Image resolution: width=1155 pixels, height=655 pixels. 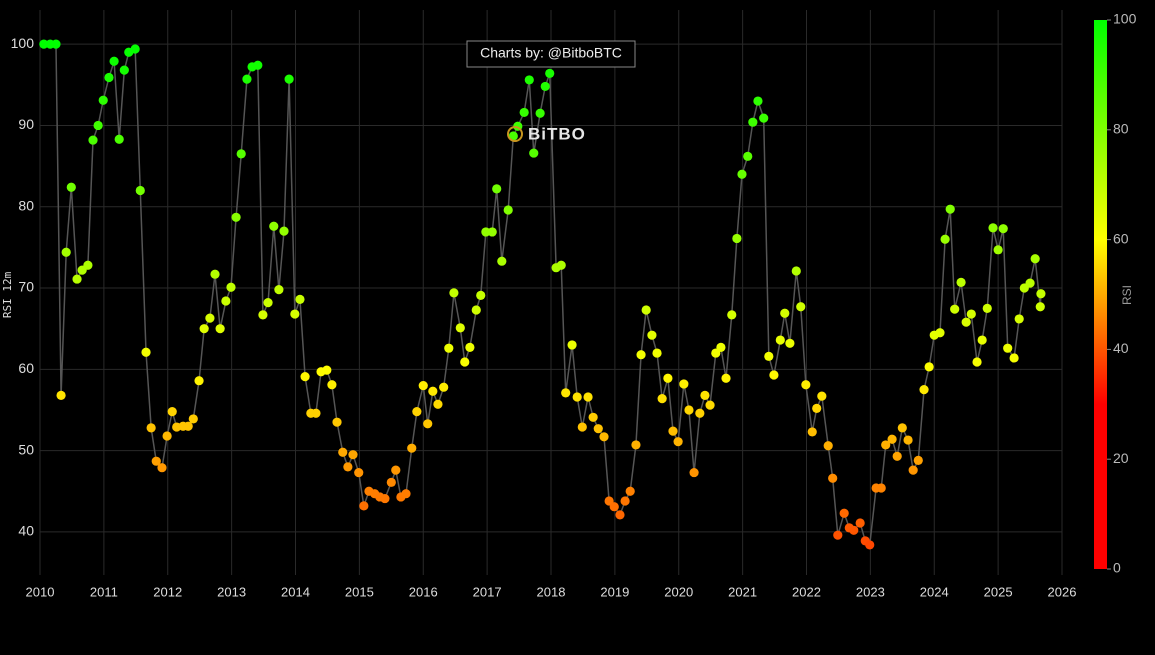 What do you see at coordinates (1121, 348) in the screenshot?
I see `colorbar-tick-label: 40` at bounding box center [1121, 348].